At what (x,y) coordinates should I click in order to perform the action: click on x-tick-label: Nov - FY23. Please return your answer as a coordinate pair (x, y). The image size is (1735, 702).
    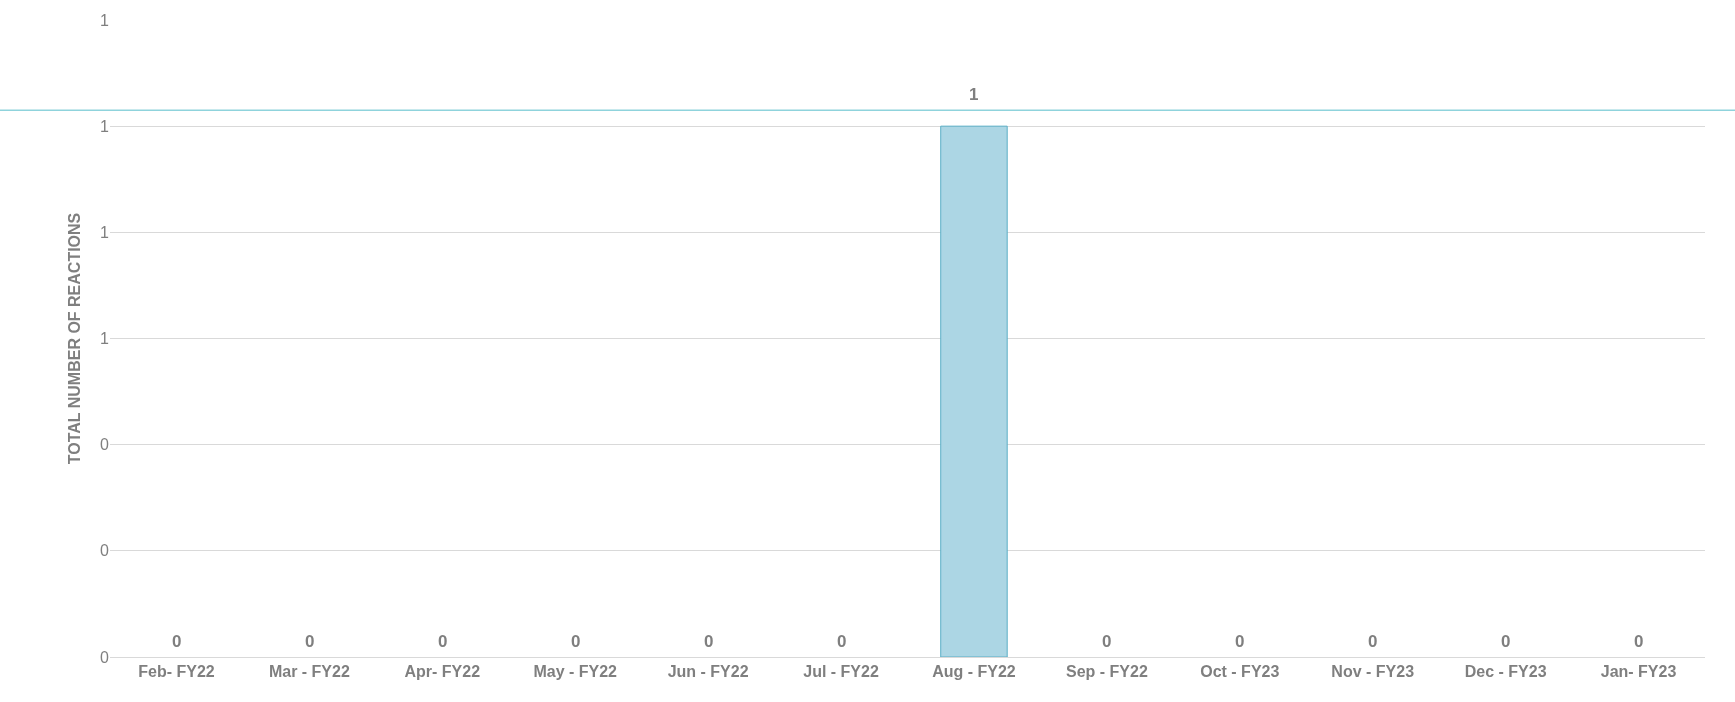
    Looking at the image, I should click on (1373, 672).